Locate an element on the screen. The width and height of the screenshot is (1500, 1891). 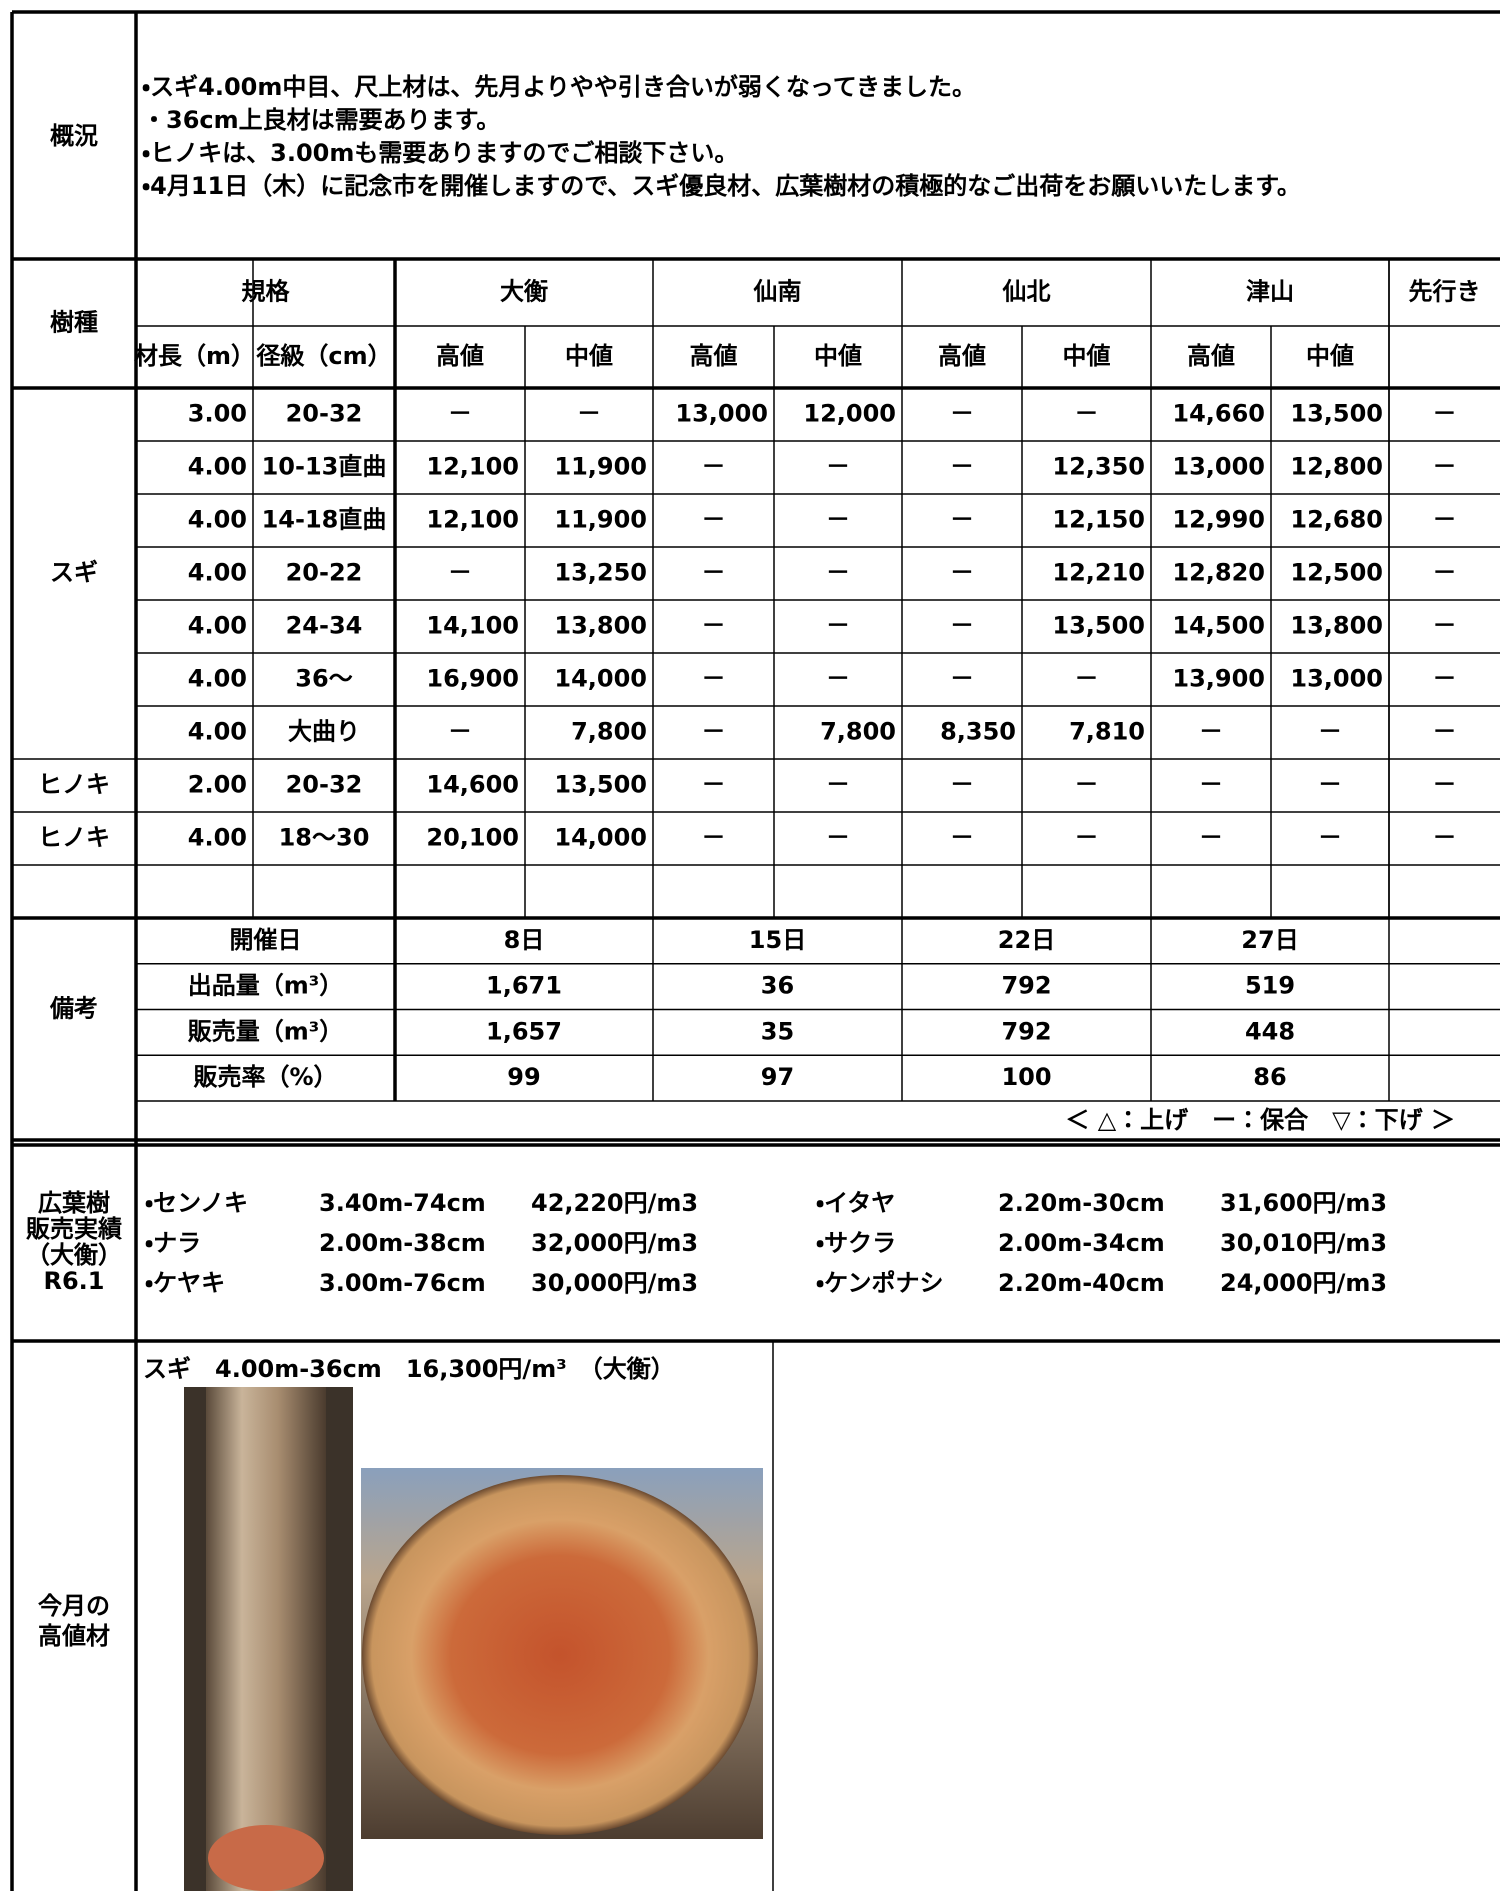
hardwood-spec: 2.20m-30cm is located at coordinates (1081, 1203).